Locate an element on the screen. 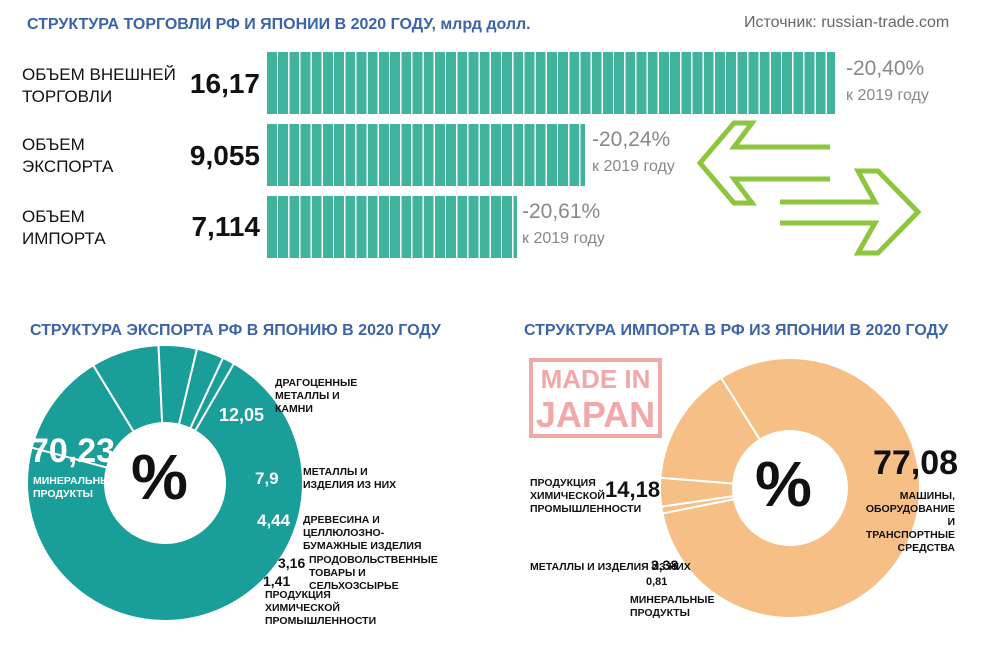  row-value-import: 7,114 is located at coordinates (225, 226).